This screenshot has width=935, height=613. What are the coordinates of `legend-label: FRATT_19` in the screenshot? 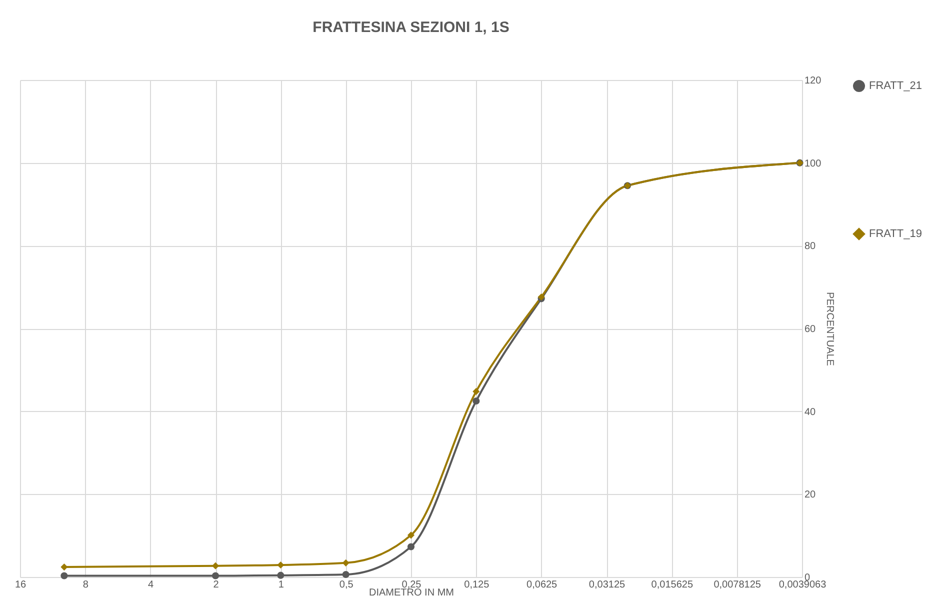 It's located at (895, 234).